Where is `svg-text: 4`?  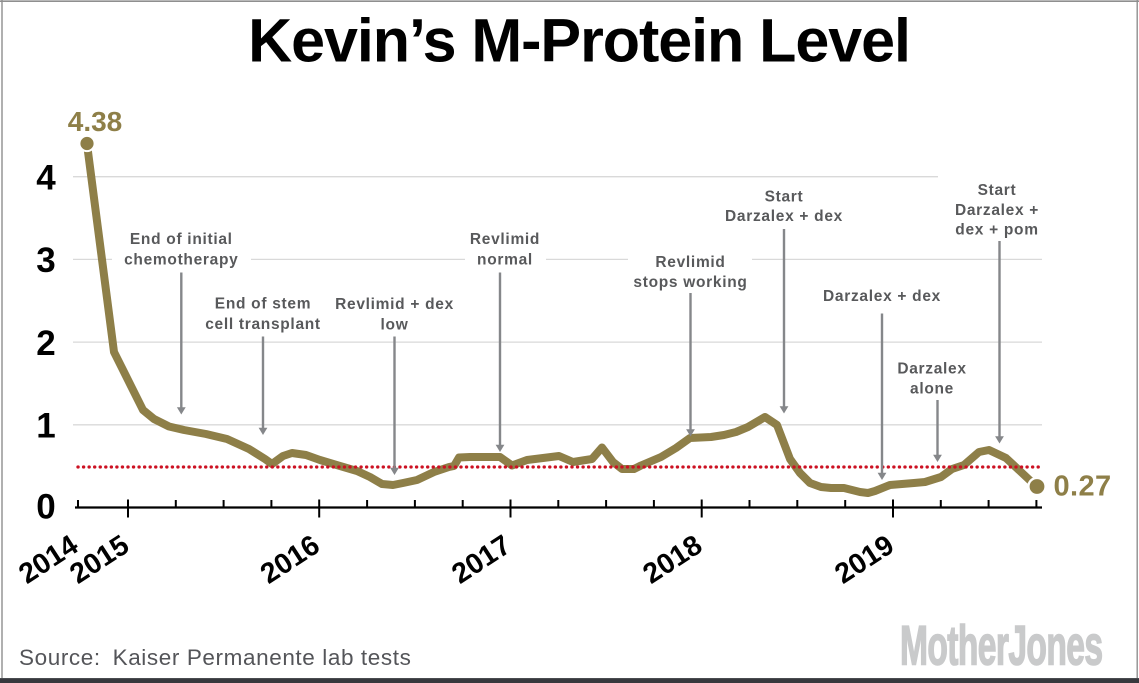 svg-text: 4 is located at coordinates (46, 178).